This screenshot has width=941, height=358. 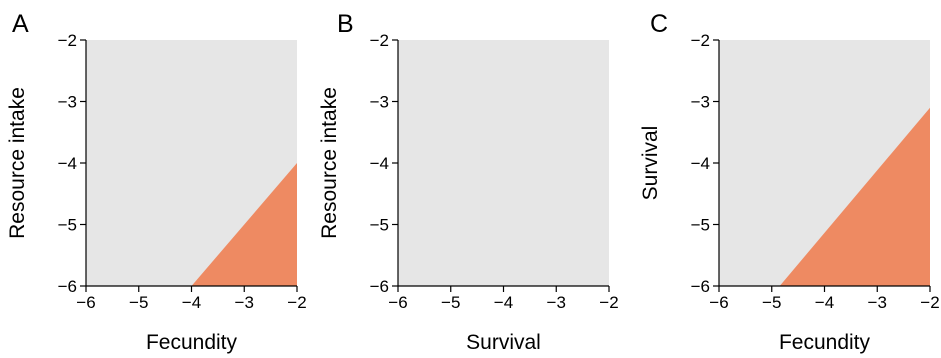 I want to click on x-axis-label: Survival, so click(x=503, y=342).